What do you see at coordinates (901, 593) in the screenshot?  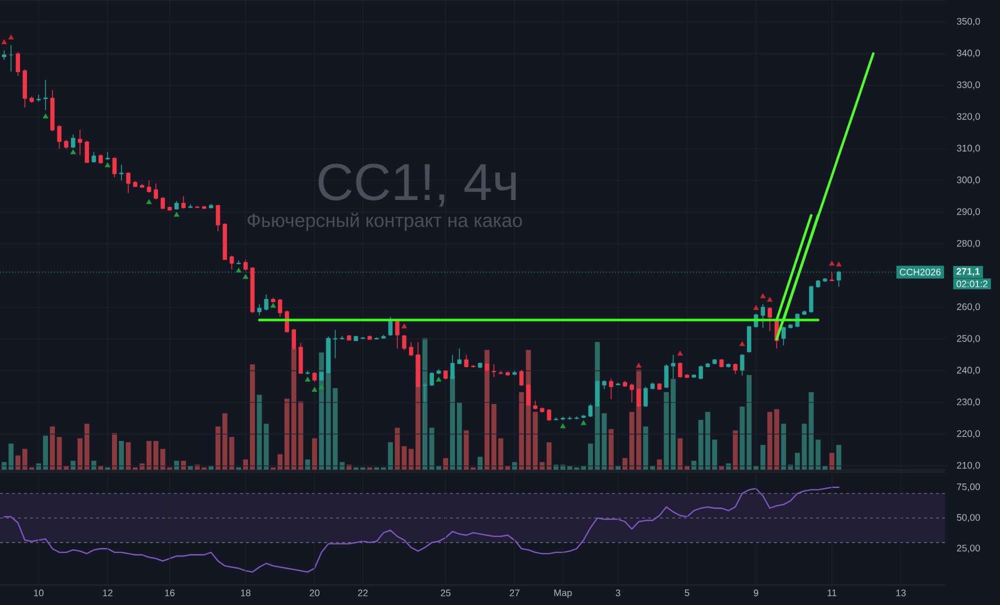 I see `x-tick-label: 13` at bounding box center [901, 593].